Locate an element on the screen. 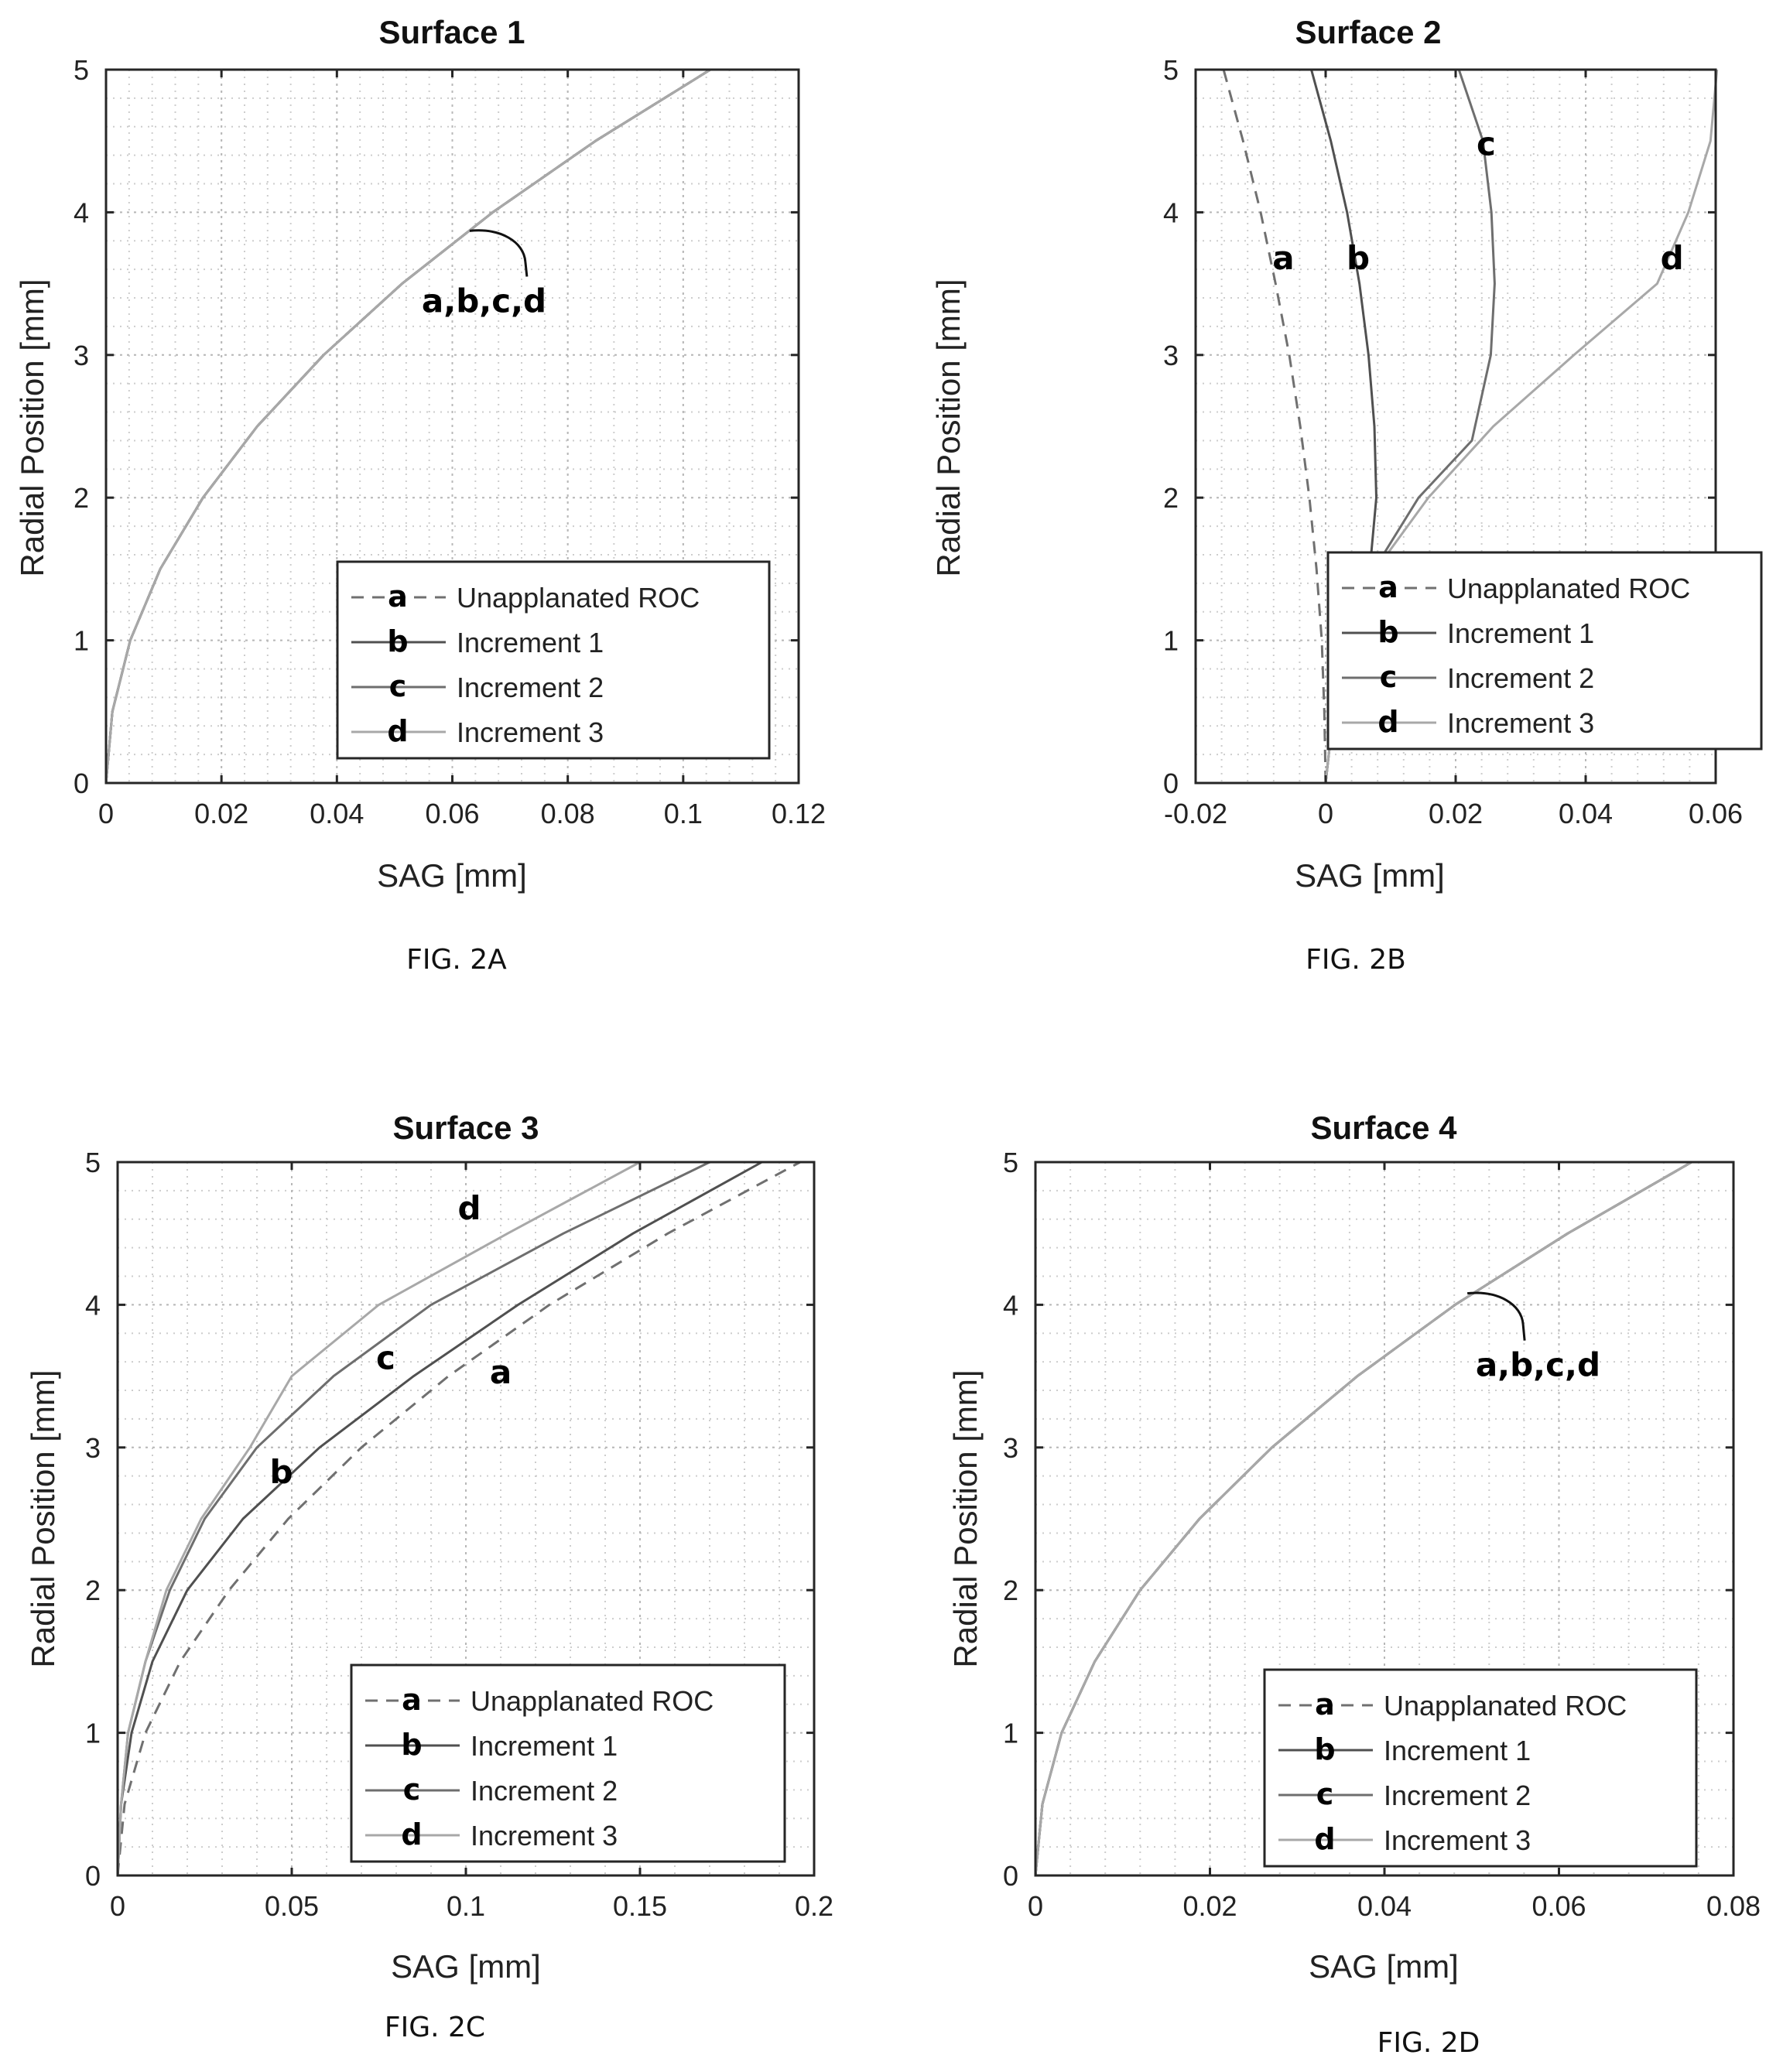  figure-caption: FIG. 2B is located at coordinates (1356, 960).